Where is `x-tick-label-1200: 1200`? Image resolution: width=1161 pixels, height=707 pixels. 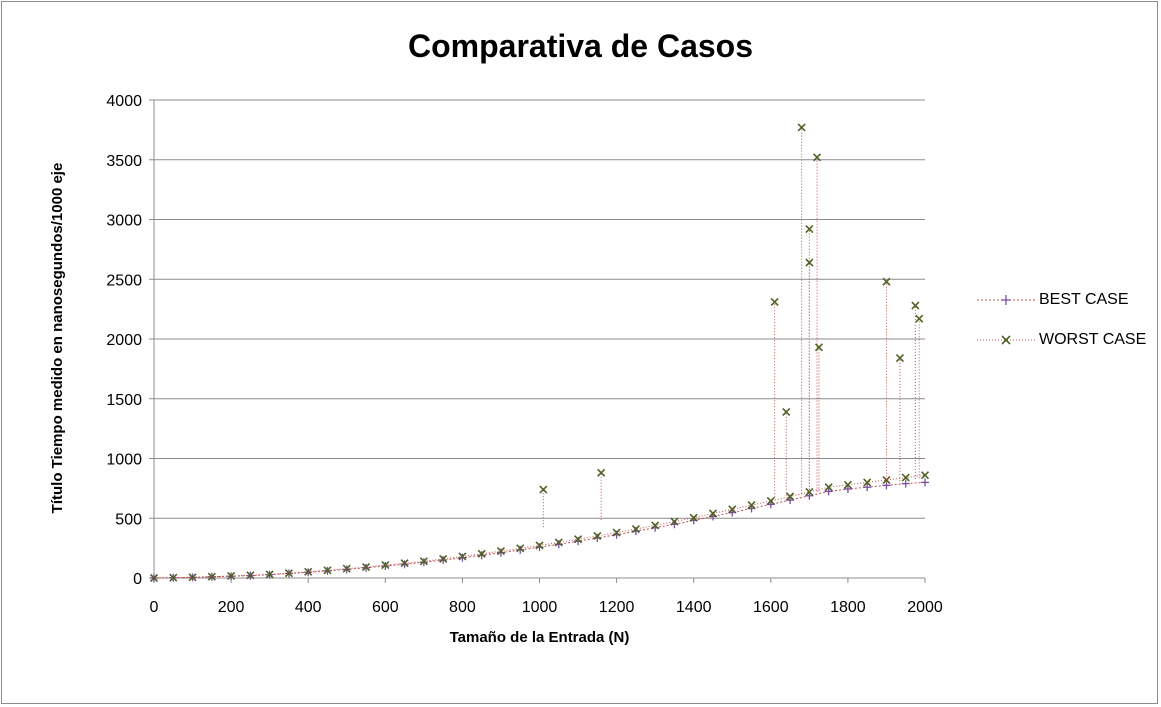 x-tick-label-1200: 1200 is located at coordinates (617, 607).